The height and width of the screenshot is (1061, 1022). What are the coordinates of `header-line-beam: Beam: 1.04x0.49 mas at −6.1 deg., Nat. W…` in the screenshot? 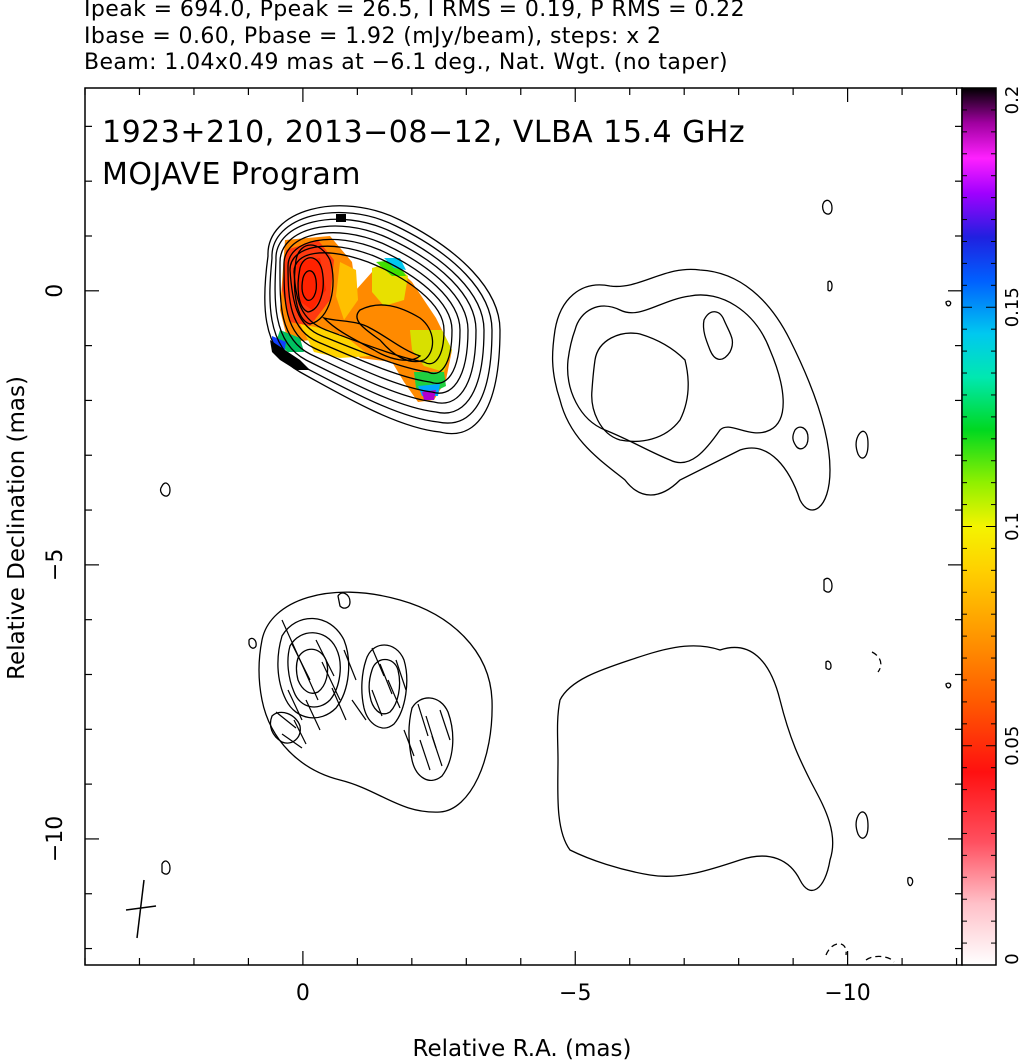 It's located at (406, 62).